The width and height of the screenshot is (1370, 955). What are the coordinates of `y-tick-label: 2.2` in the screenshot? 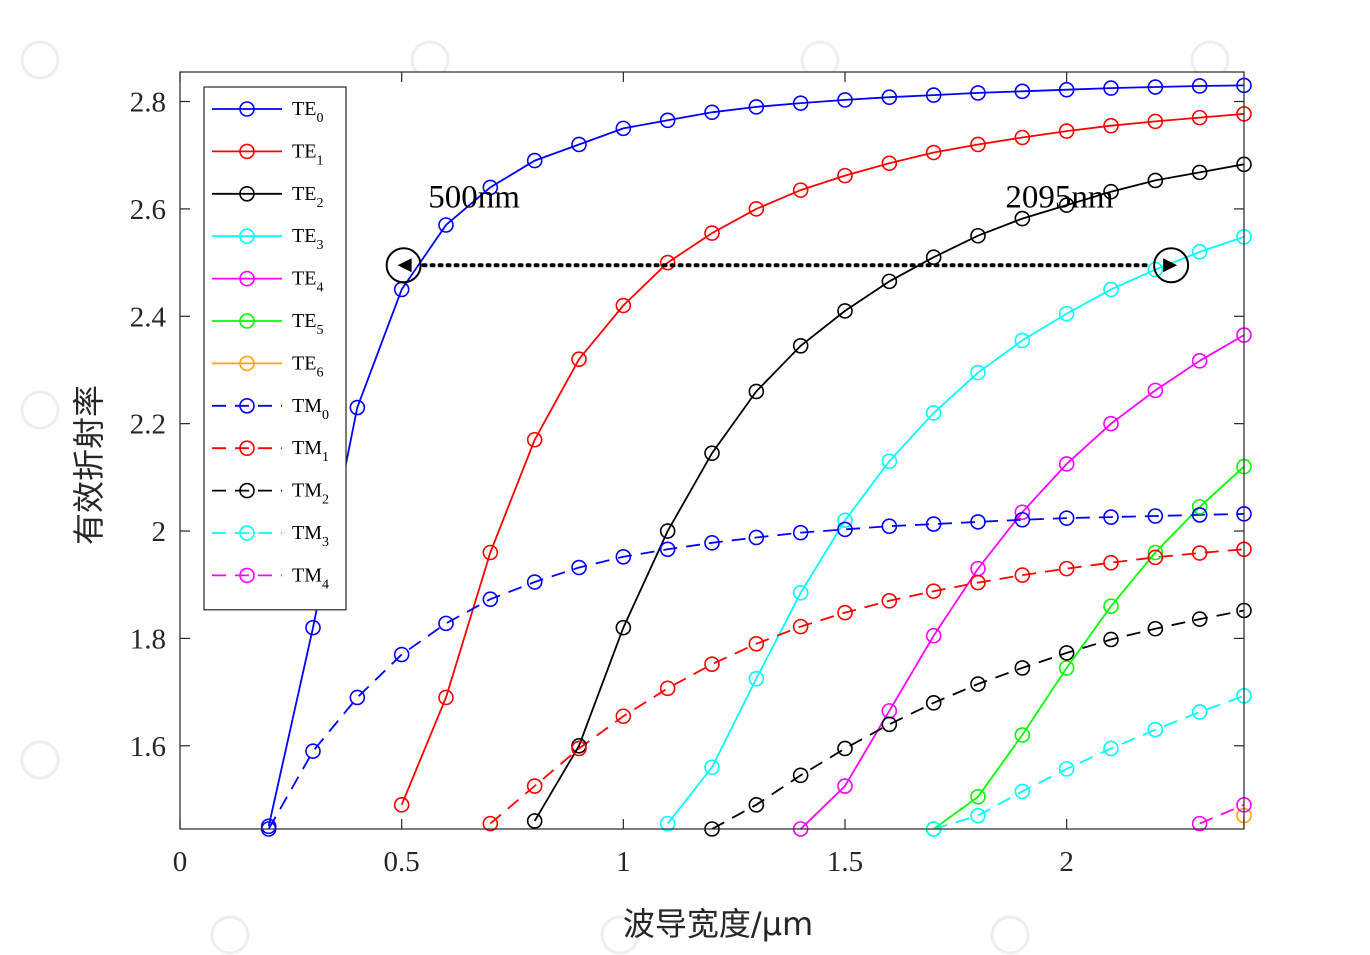 It's located at (148, 425).